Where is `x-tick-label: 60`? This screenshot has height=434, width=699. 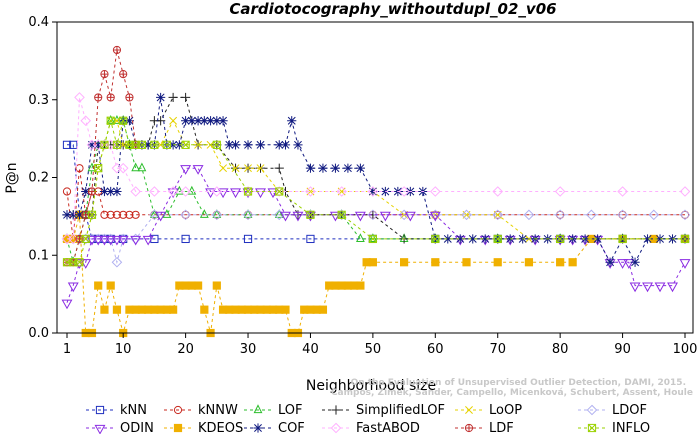 x-tick-label: 60 is located at coordinates (435, 349).